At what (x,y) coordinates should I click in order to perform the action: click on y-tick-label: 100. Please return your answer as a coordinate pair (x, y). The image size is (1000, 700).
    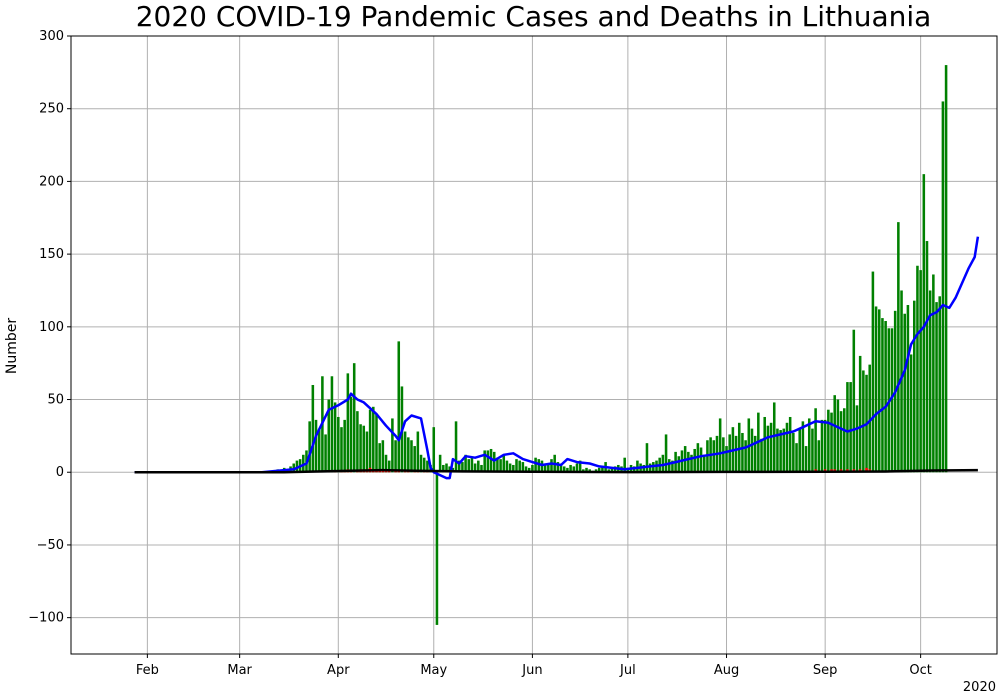
    Looking at the image, I should click on (51, 327).